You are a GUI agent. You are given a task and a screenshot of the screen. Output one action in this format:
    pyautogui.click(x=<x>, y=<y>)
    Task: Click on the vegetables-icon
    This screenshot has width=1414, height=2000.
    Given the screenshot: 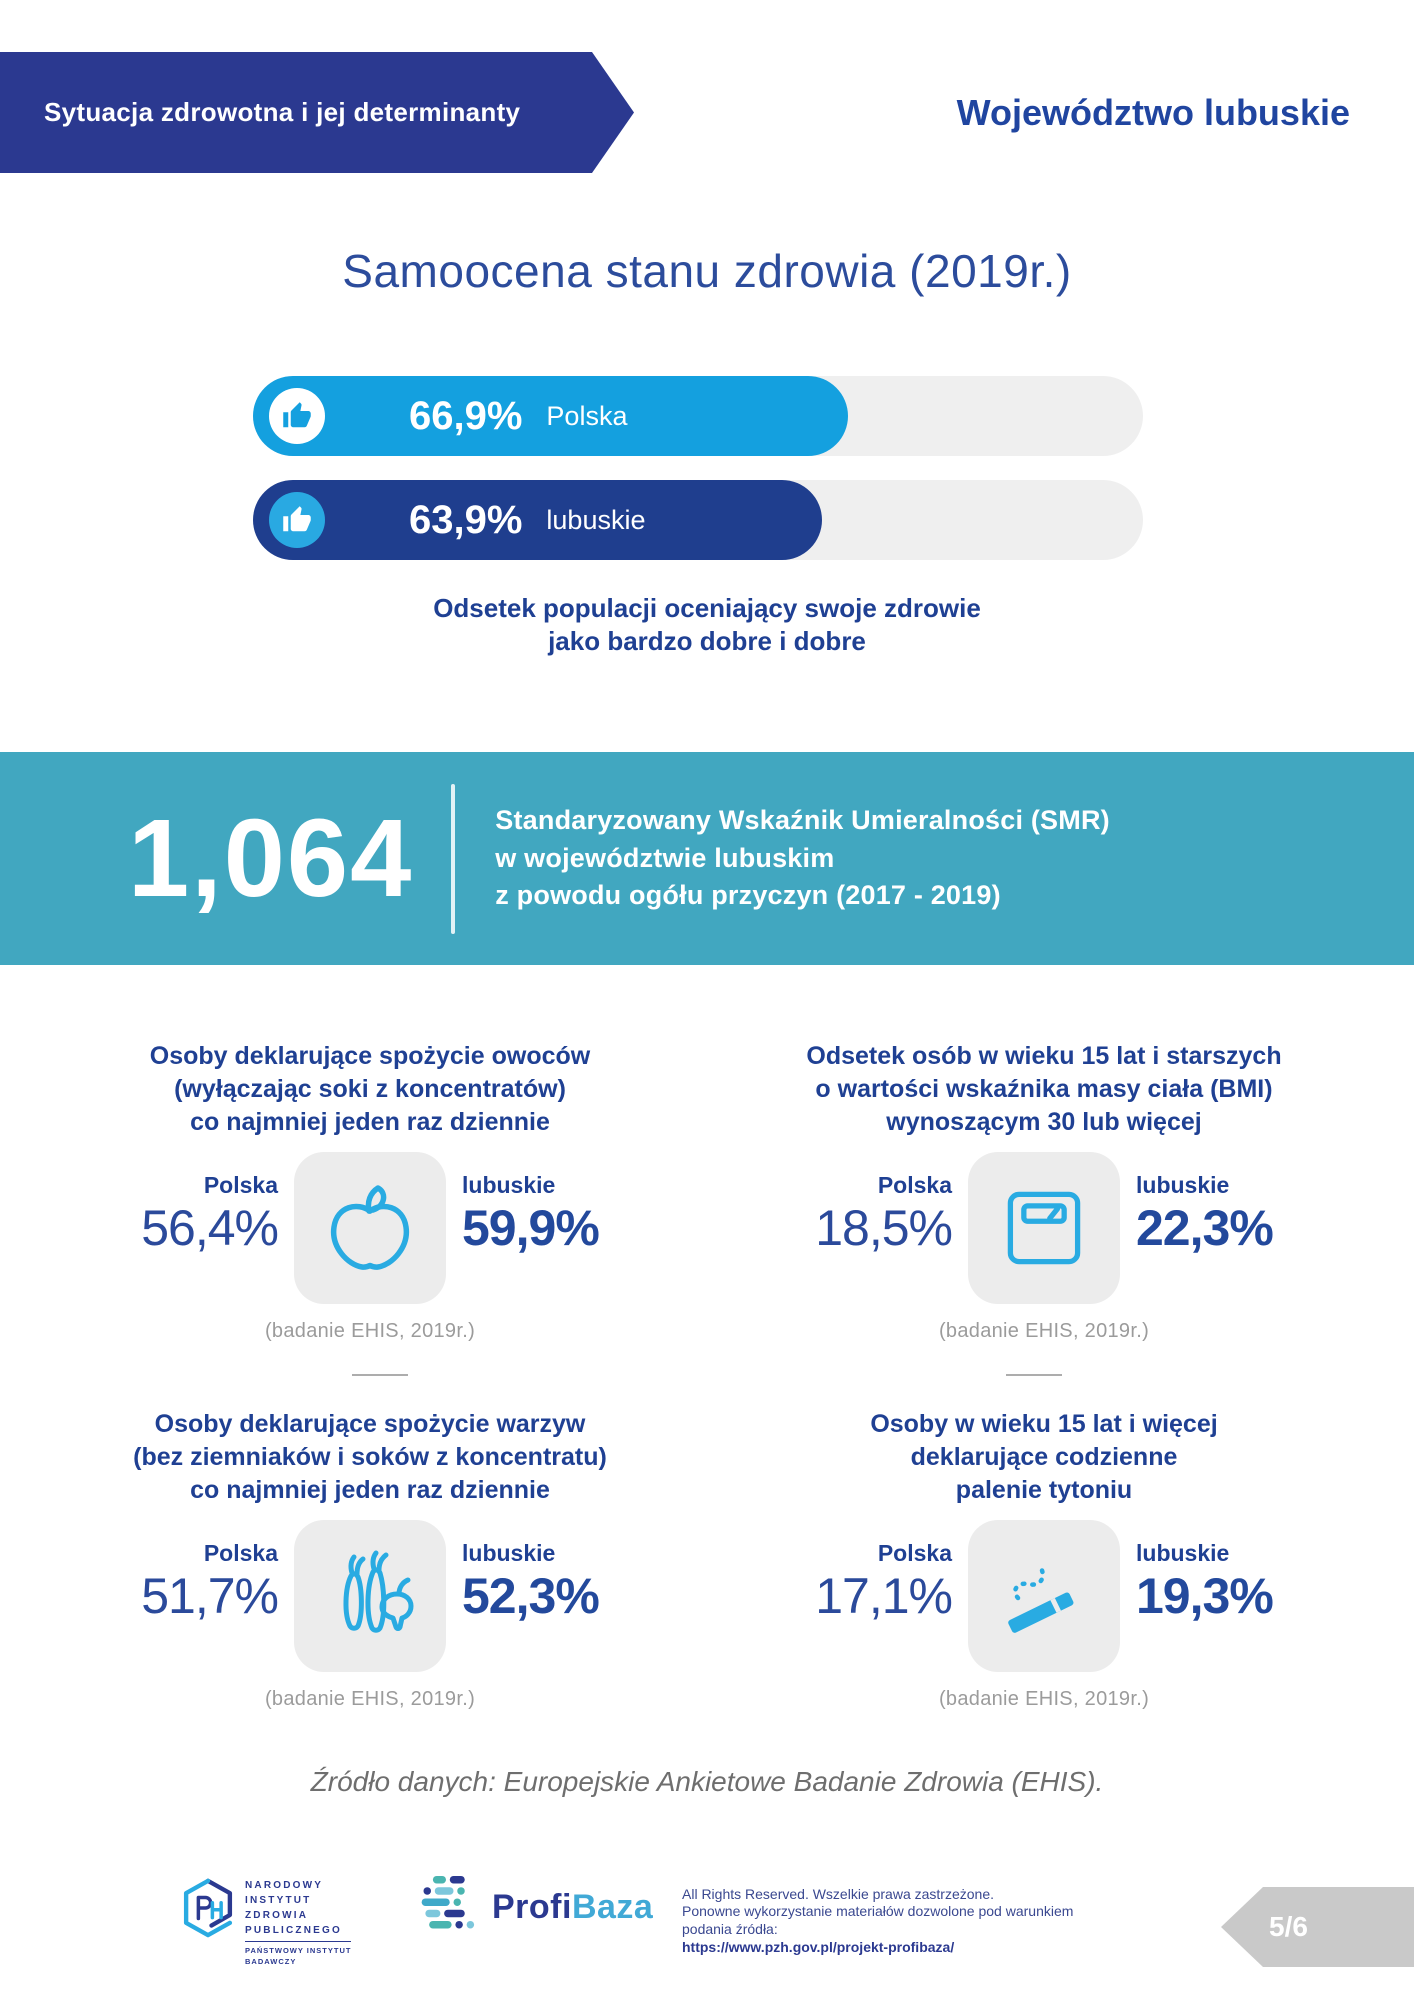 What is the action you would take?
    pyautogui.click(x=370, y=1596)
    